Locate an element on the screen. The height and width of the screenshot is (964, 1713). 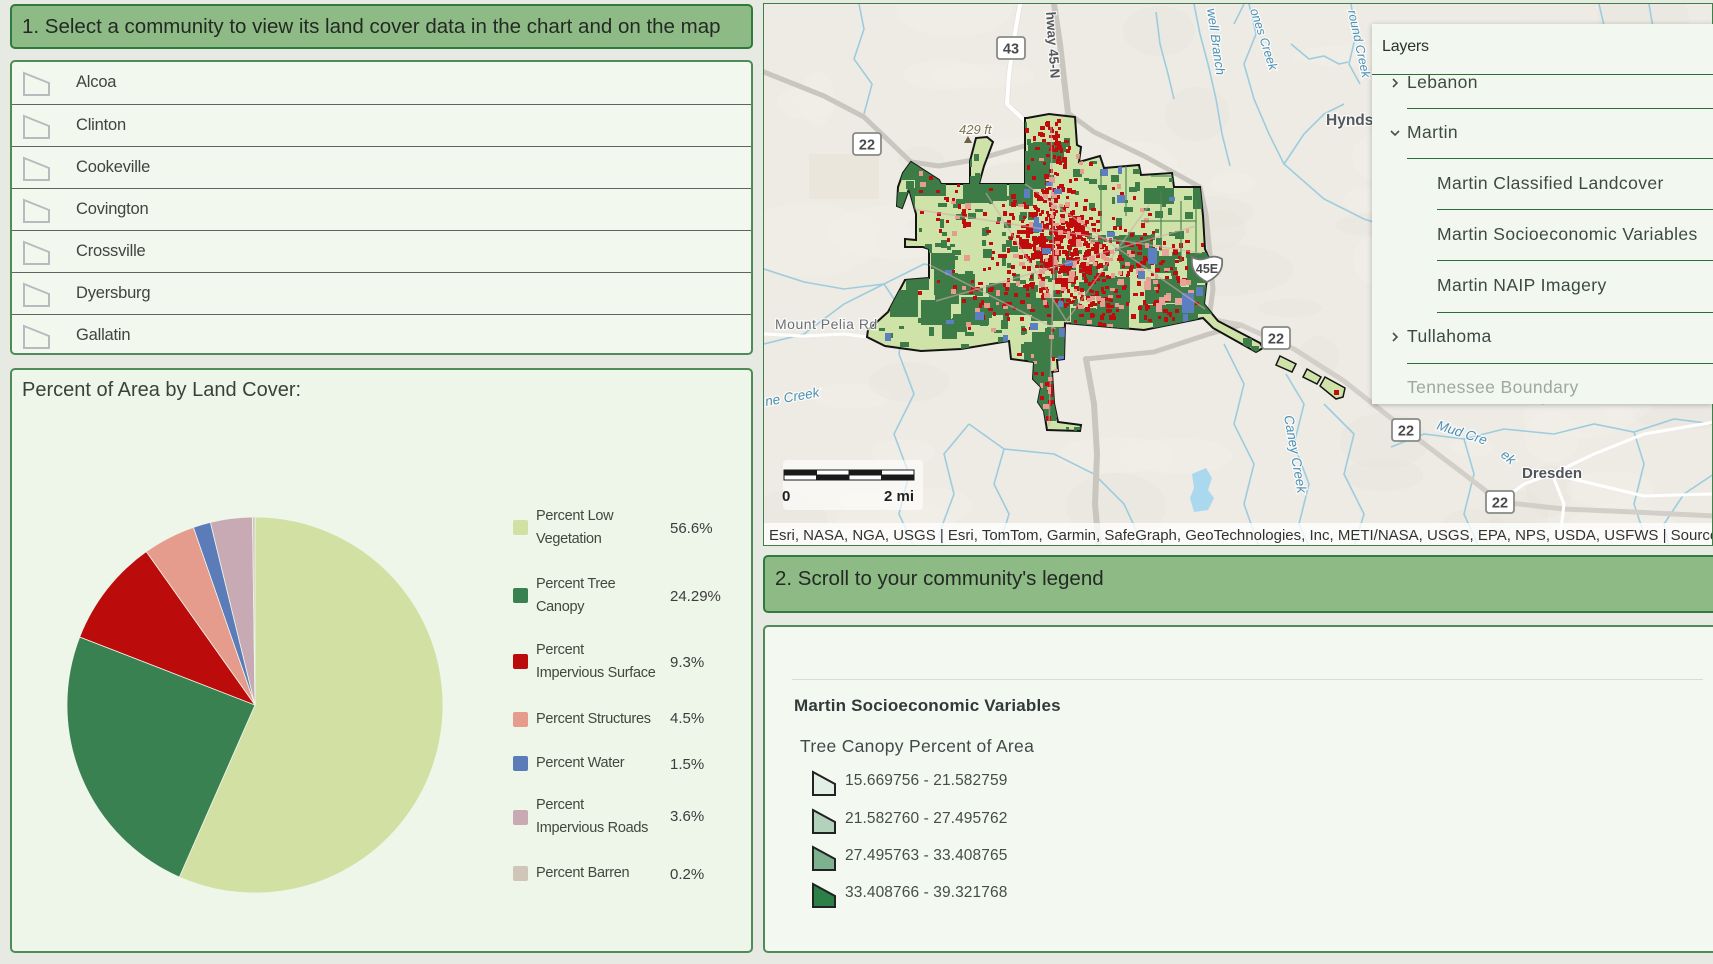
svg-text: hway 45-N is located at coordinates (1053, 45).